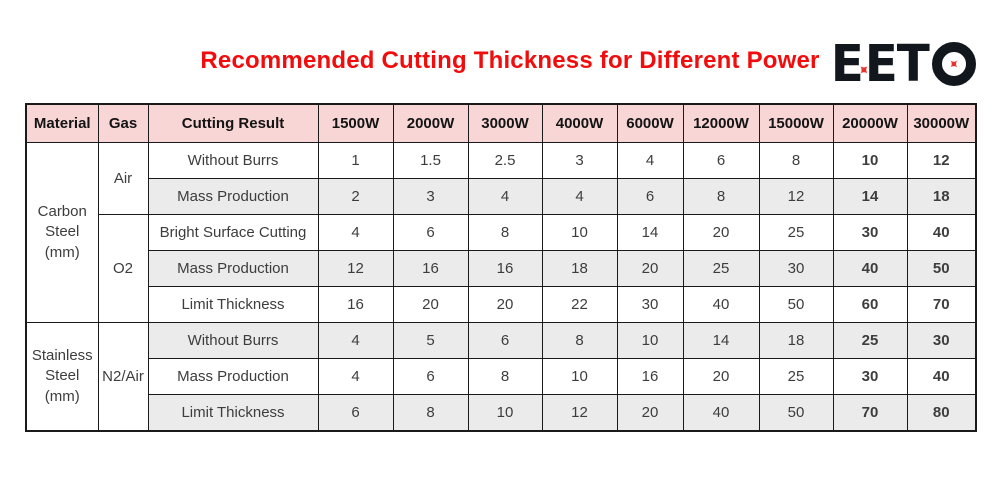 The height and width of the screenshot is (500, 1000). Describe the element at coordinates (123, 268) in the screenshot. I see `gas-cell: O2` at that location.